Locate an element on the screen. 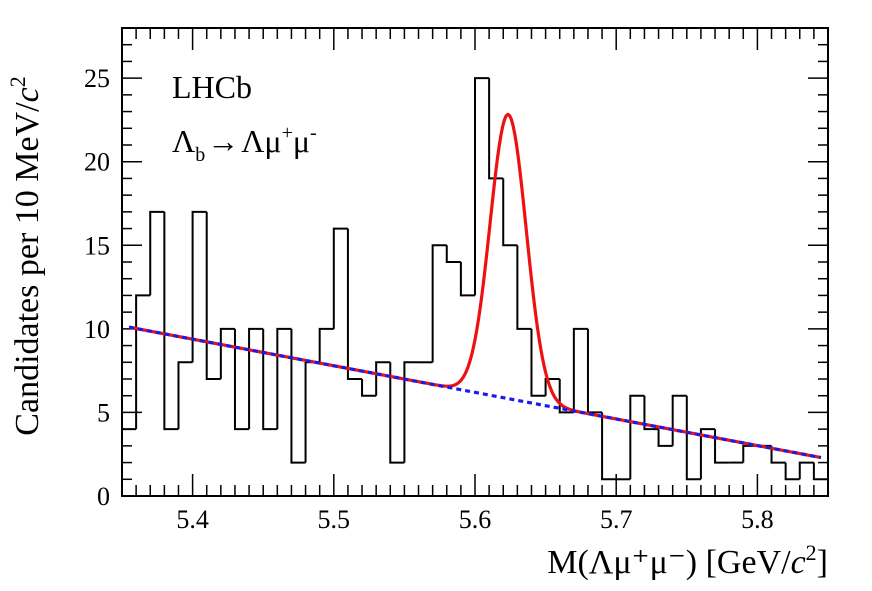  x-axis-title: M(Λμ⁺μ⁻) [GeV/c2] is located at coordinates (687, 560).